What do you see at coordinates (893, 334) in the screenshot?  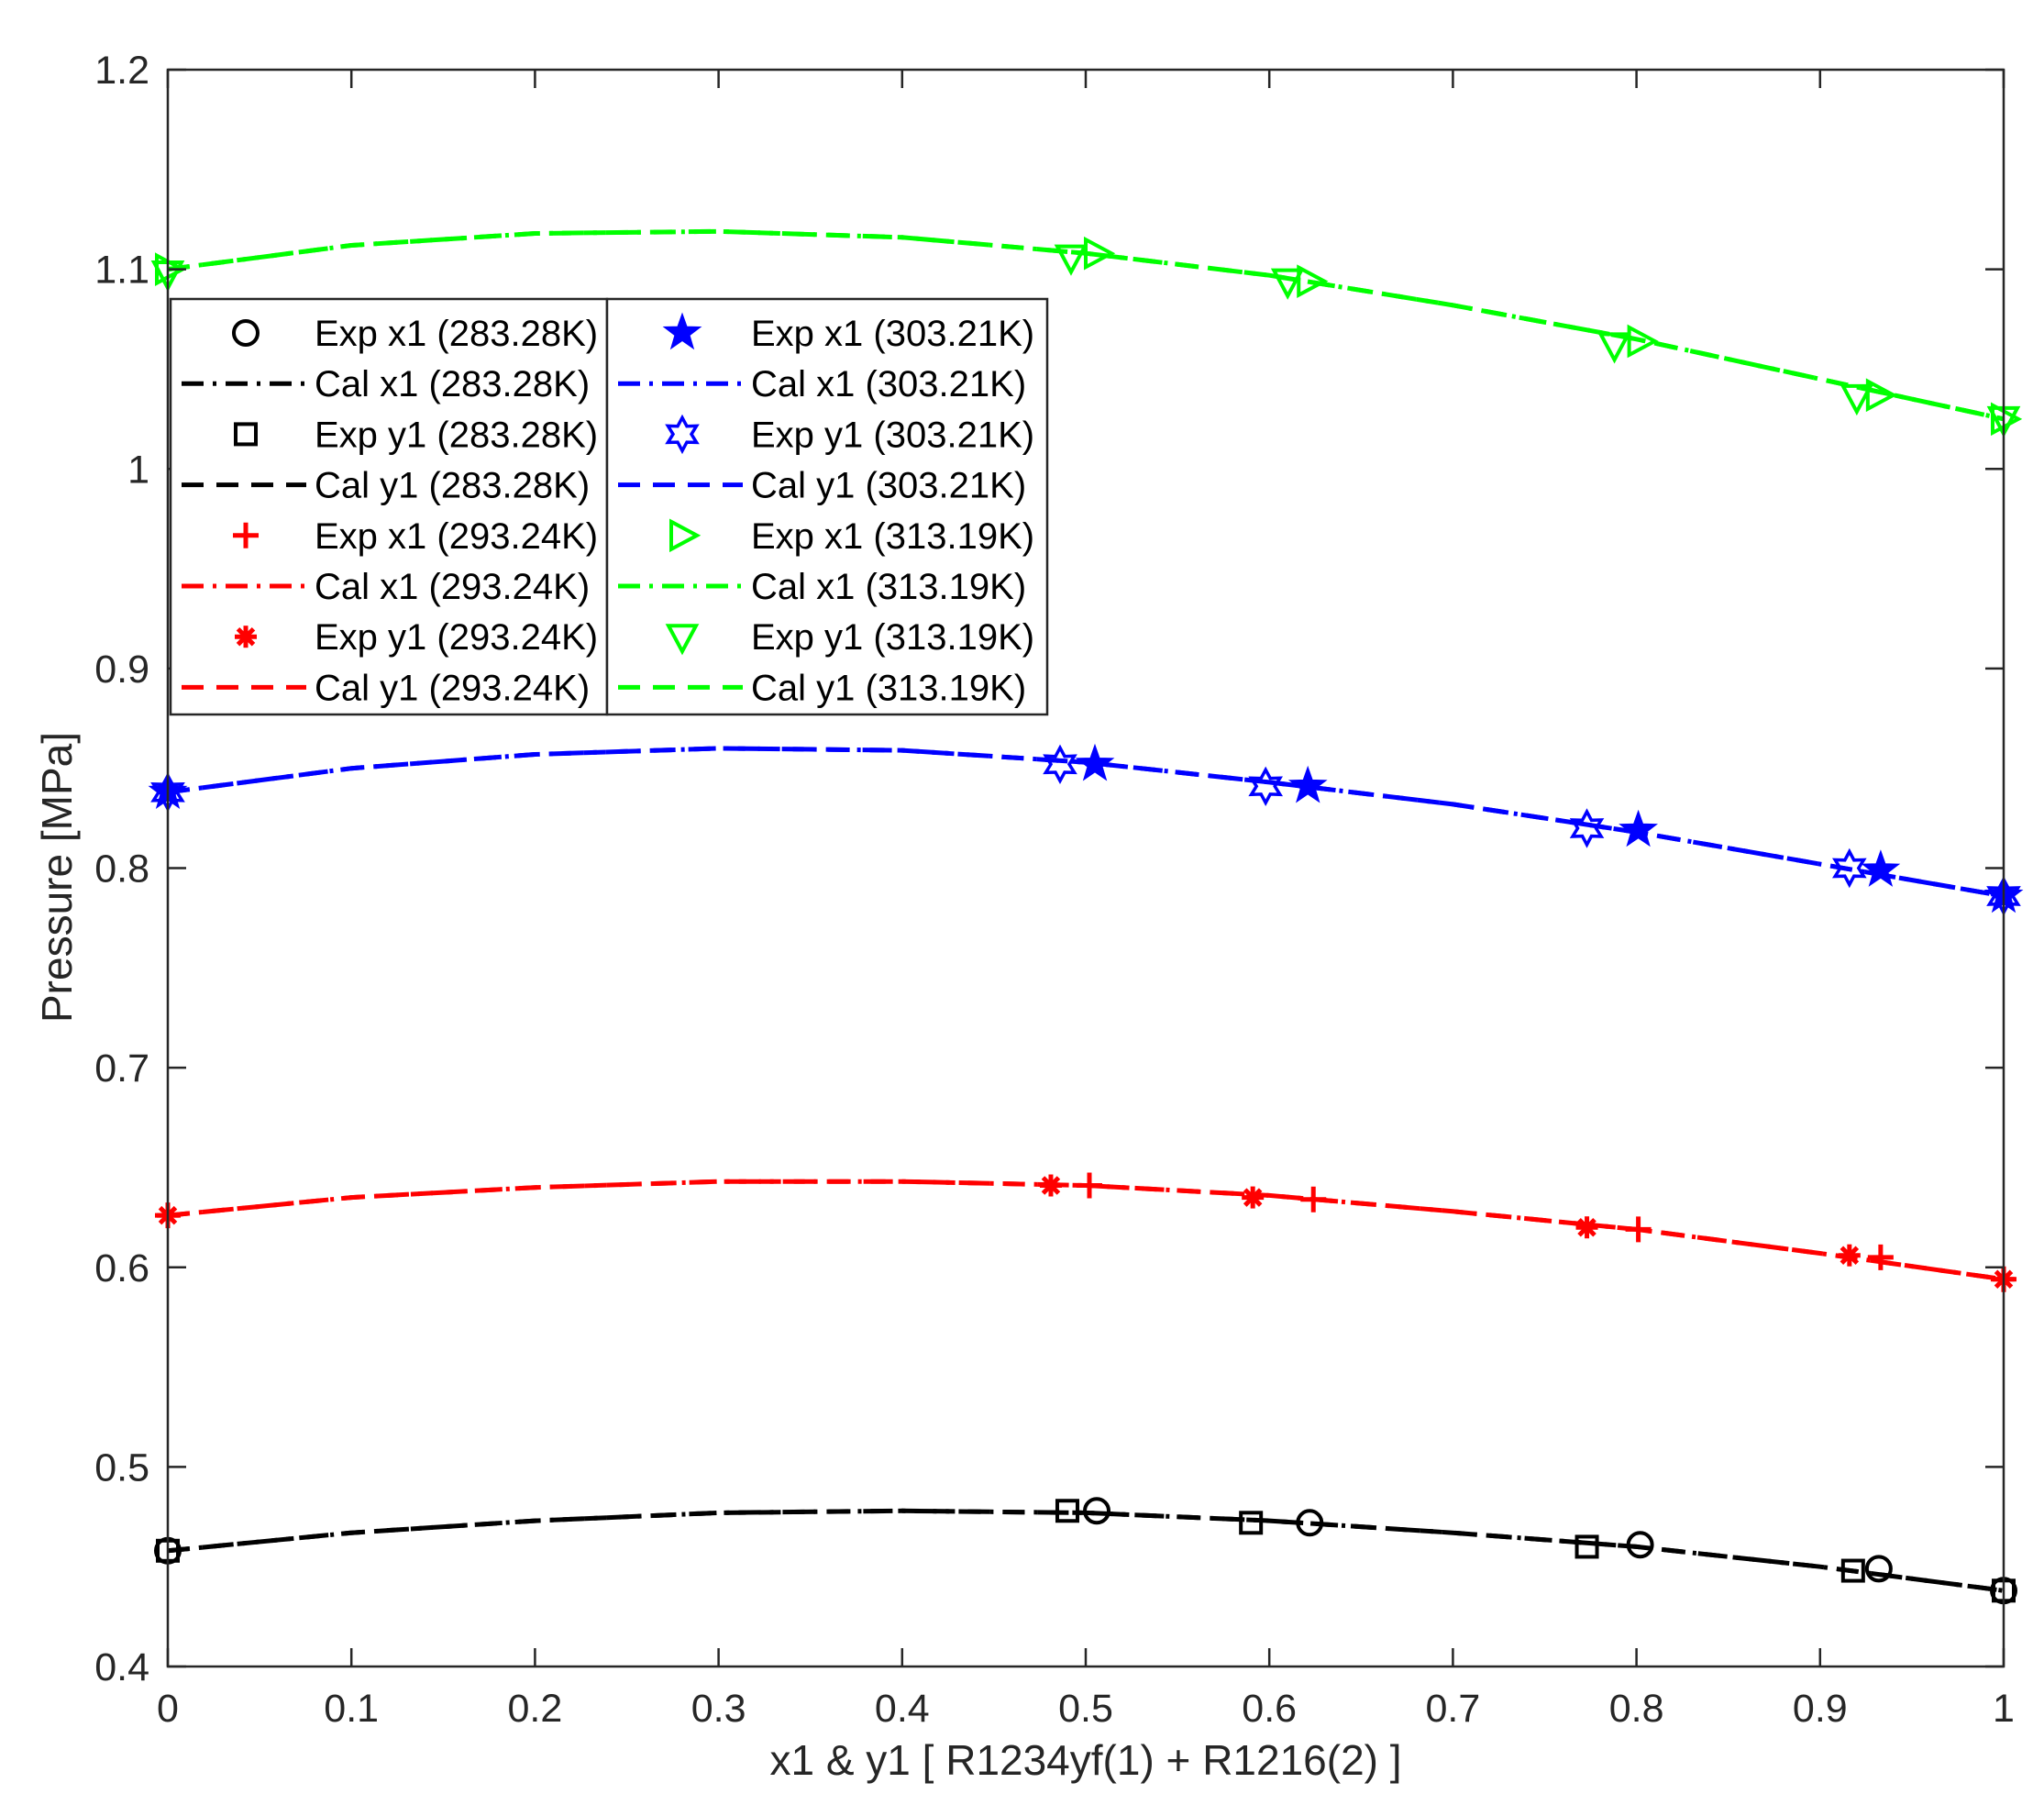 I see `legend-label: Exp x1 (303.21K)` at bounding box center [893, 334].